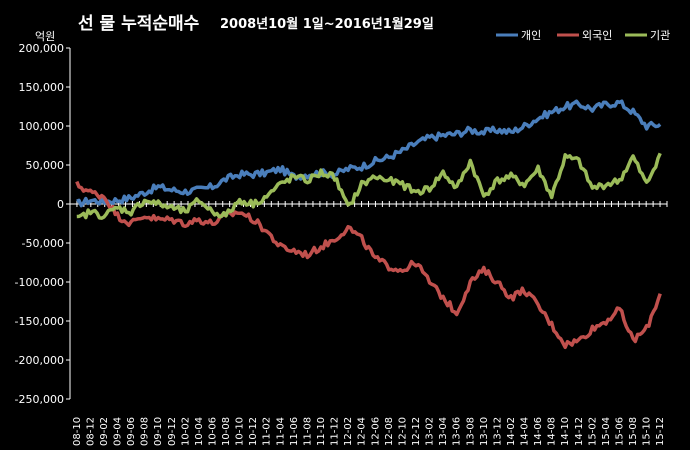 This screenshot has height=450, width=690. I want to click on x-tick-label: 08-10, so click(77, 431).